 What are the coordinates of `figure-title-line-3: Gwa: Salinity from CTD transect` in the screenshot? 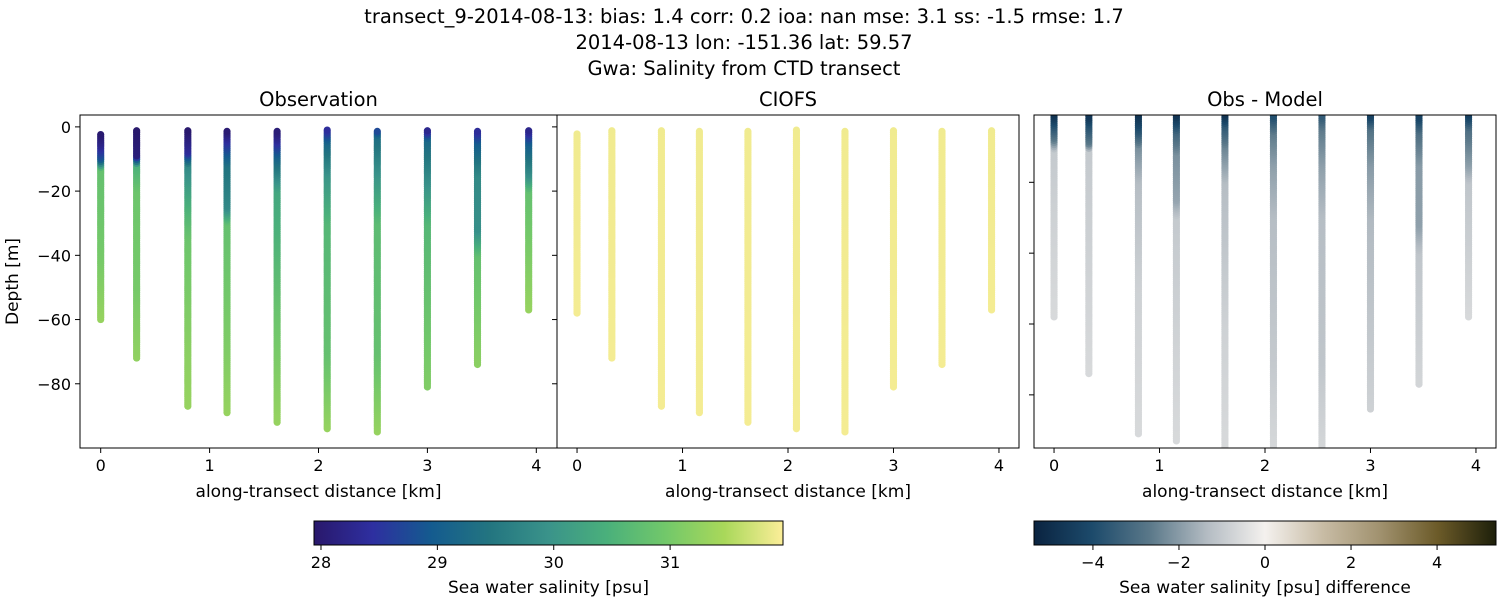 It's located at (744, 68).